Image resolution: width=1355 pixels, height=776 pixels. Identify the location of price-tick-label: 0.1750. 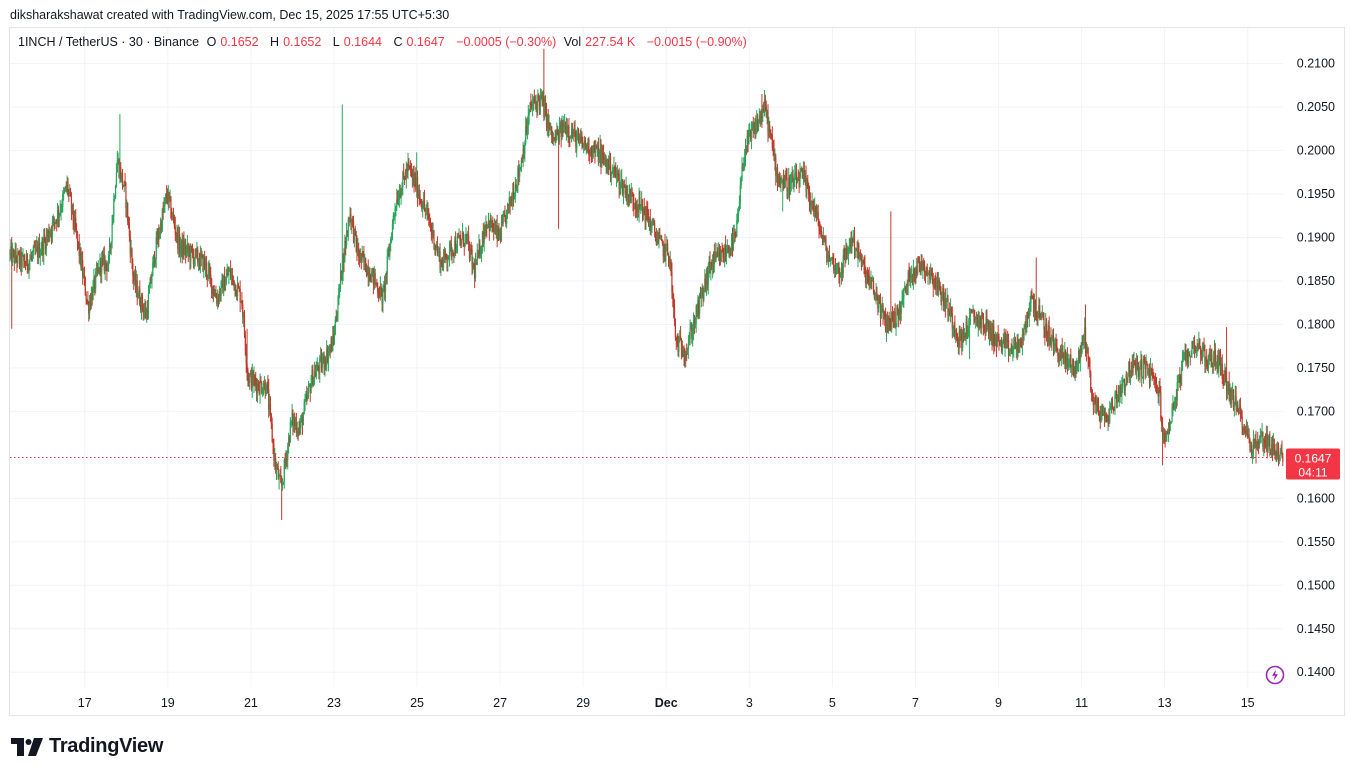
(1316, 368).